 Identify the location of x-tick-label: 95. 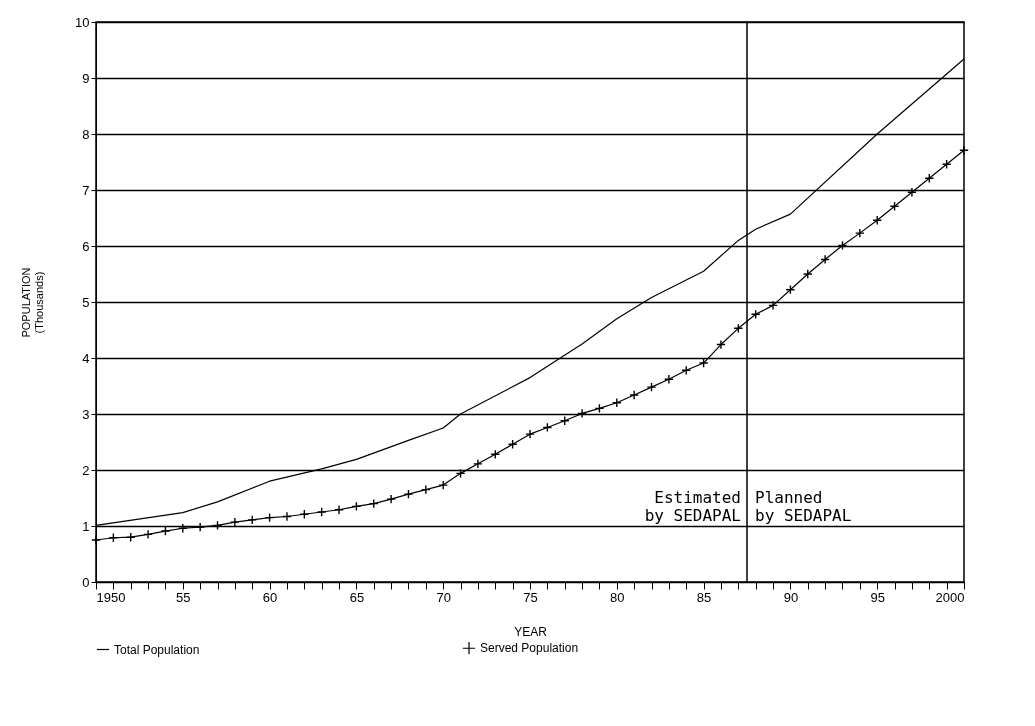
(877, 597).